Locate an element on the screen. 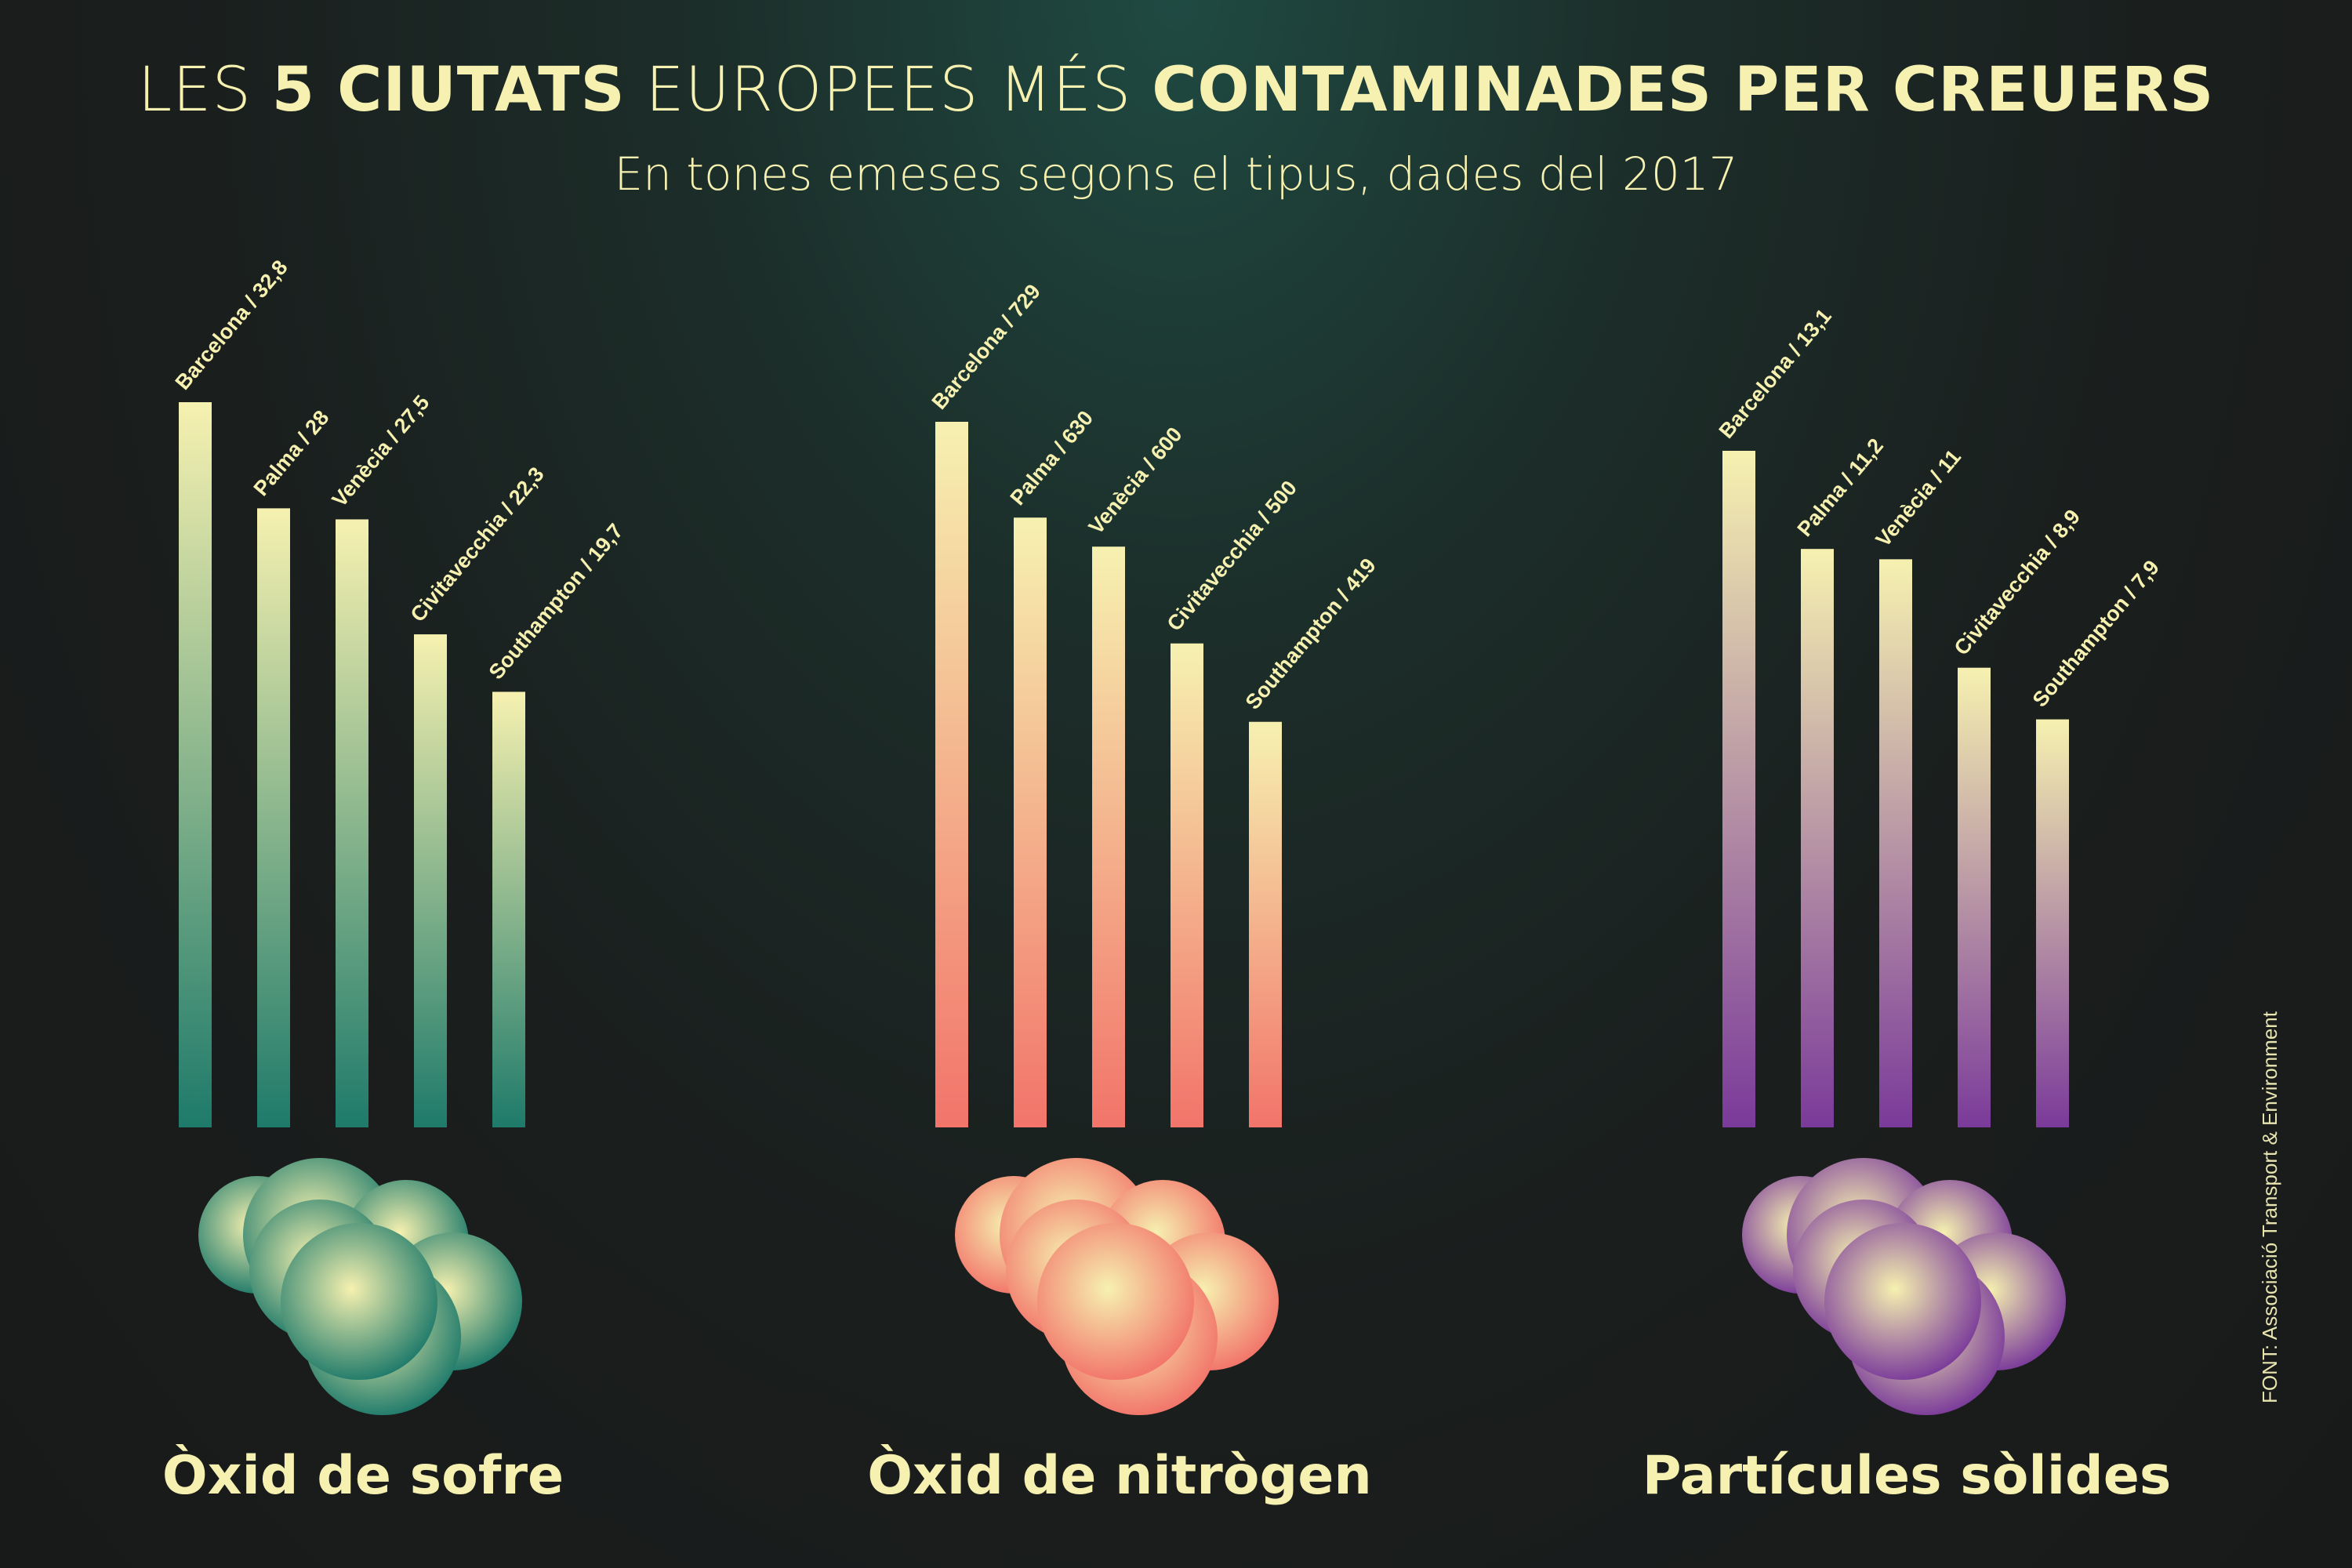 The image size is (2352, 1568). data-label-palma: Palma / 28 is located at coordinates (291, 453).